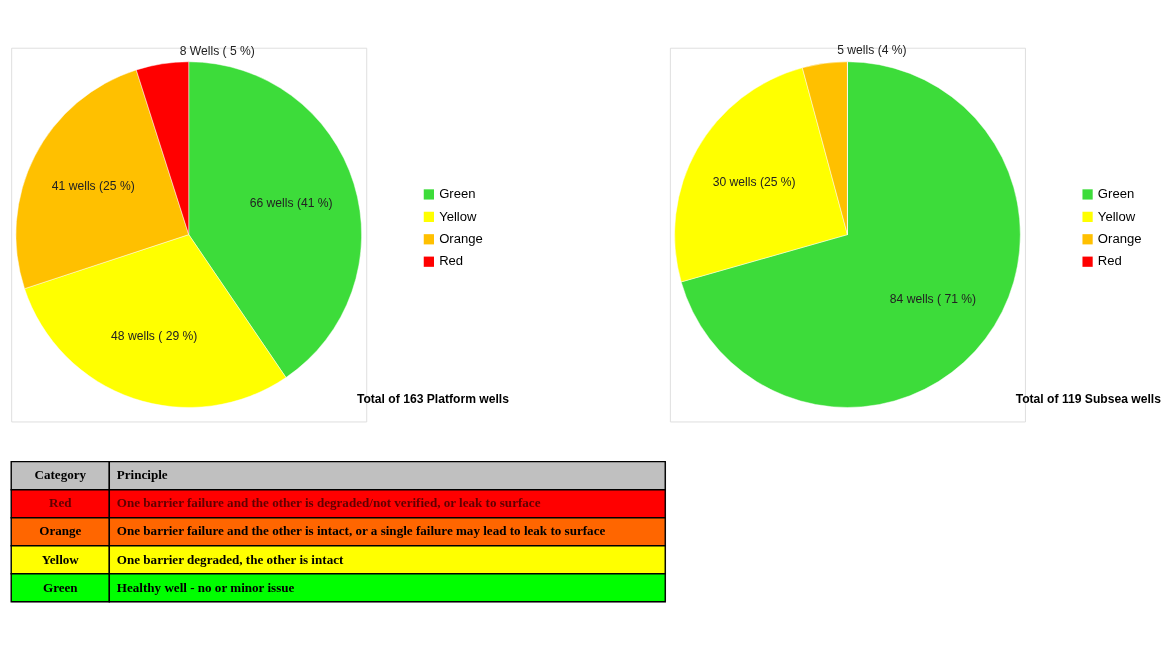 The image size is (1167, 666). Describe the element at coordinates (60, 559) in the screenshot. I see `category-label: Yellow` at that location.